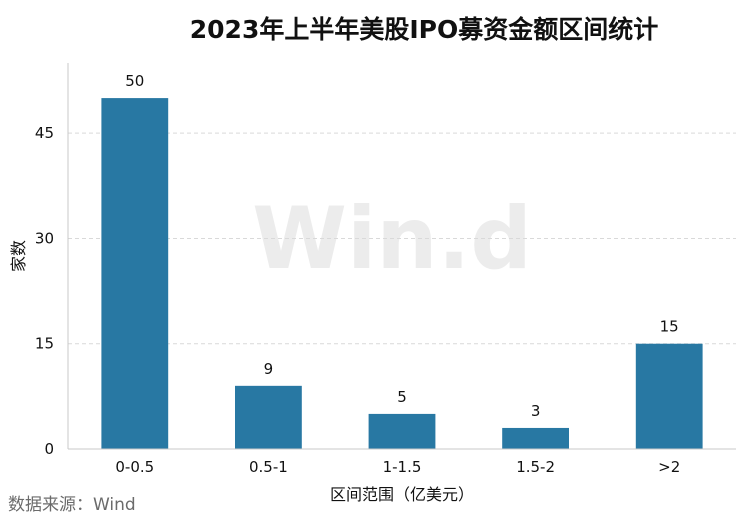 This screenshot has height=521, width=748. I want to click on data-label-0: 50, so click(134, 81).